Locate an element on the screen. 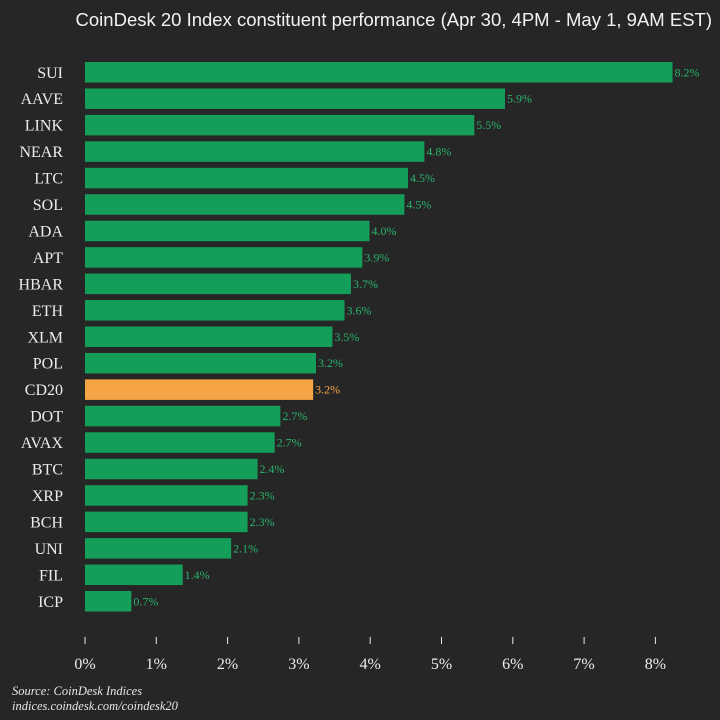 This screenshot has height=720, width=720. bar-eth is located at coordinates (215, 310).